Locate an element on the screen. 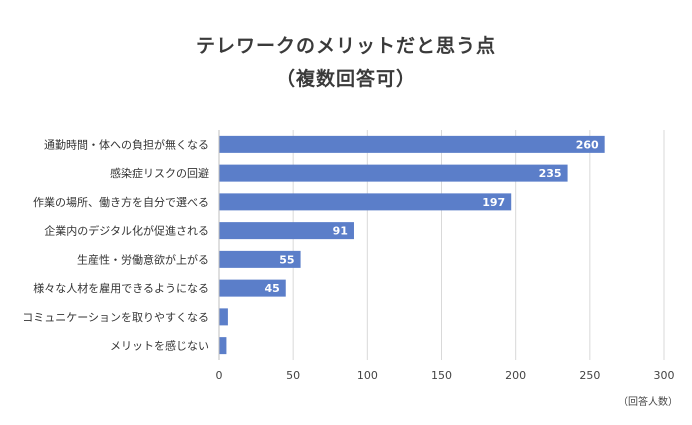 This screenshot has width=692, height=425. x-tick-label: 250 is located at coordinates (589, 375).